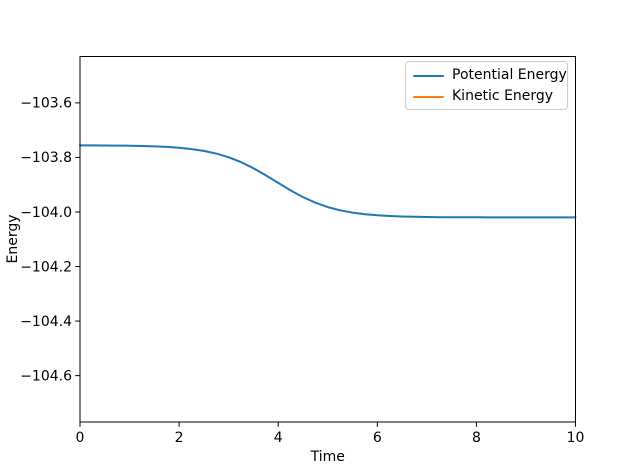  Describe the element at coordinates (327, 457) in the screenshot. I see `x-axis-label: Time` at that location.